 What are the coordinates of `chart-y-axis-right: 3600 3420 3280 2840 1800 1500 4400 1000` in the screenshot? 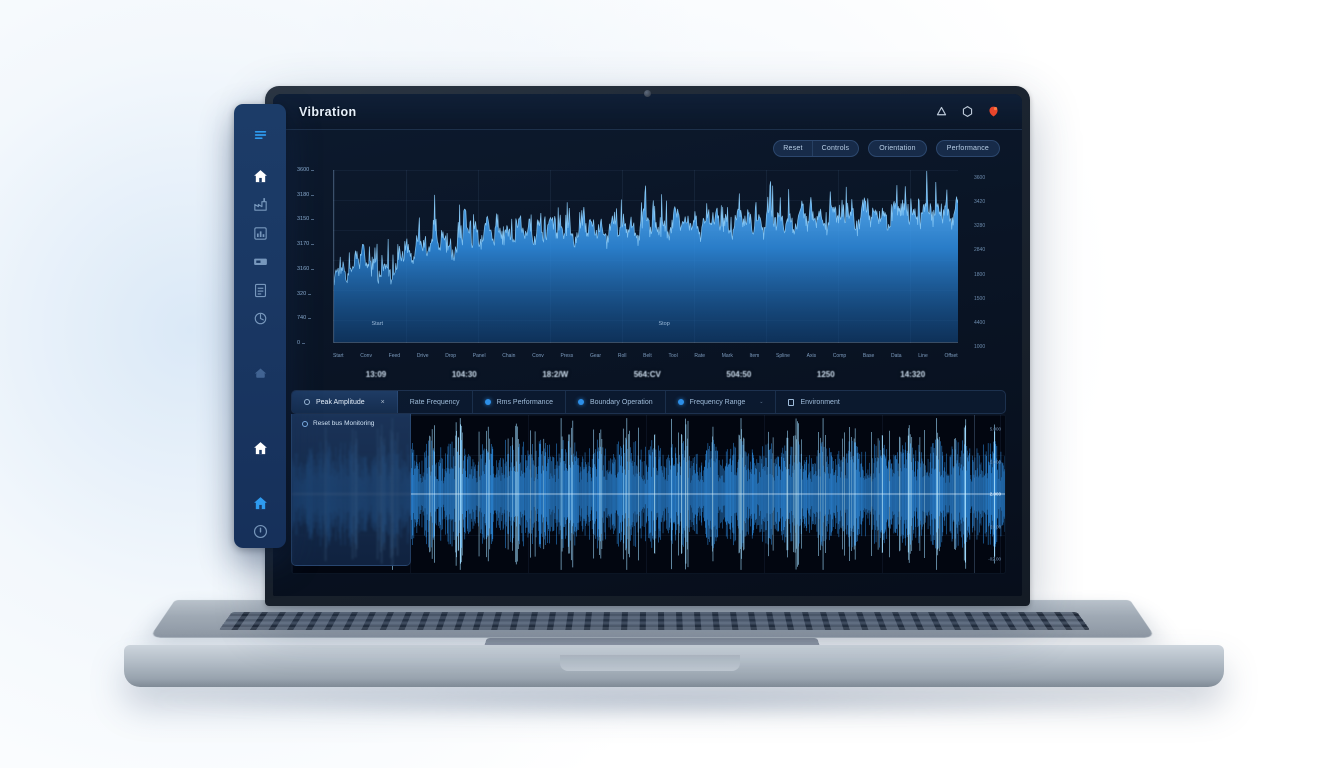 It's located at (982, 273).